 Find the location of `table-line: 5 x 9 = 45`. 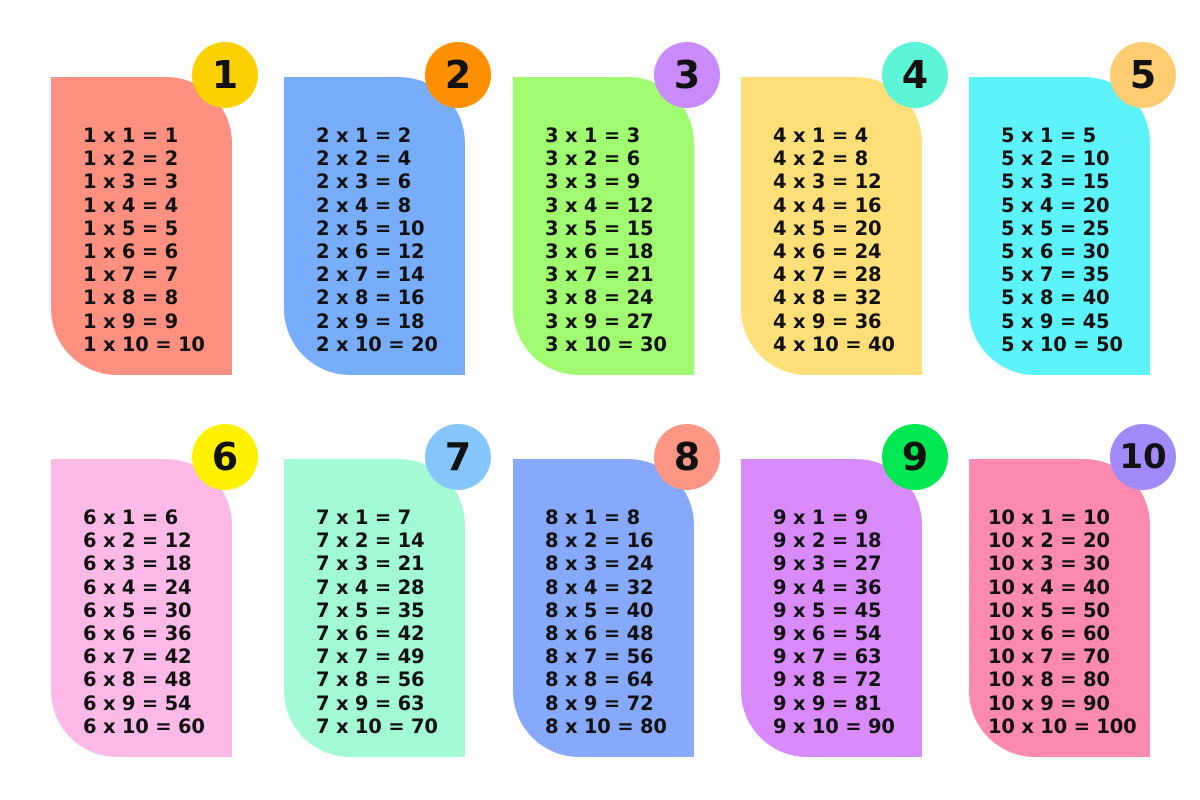

table-line: 5 x 9 = 45 is located at coordinates (1055, 321).